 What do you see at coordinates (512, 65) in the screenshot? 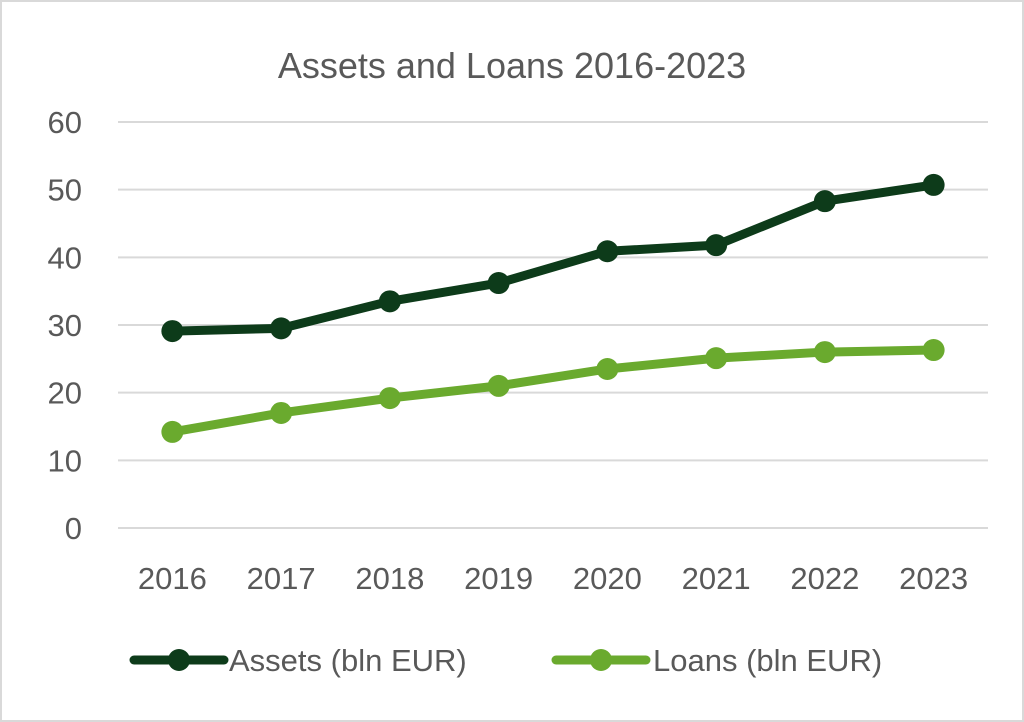
I see `chart-title: Assets and Loans 2016-2023` at bounding box center [512, 65].